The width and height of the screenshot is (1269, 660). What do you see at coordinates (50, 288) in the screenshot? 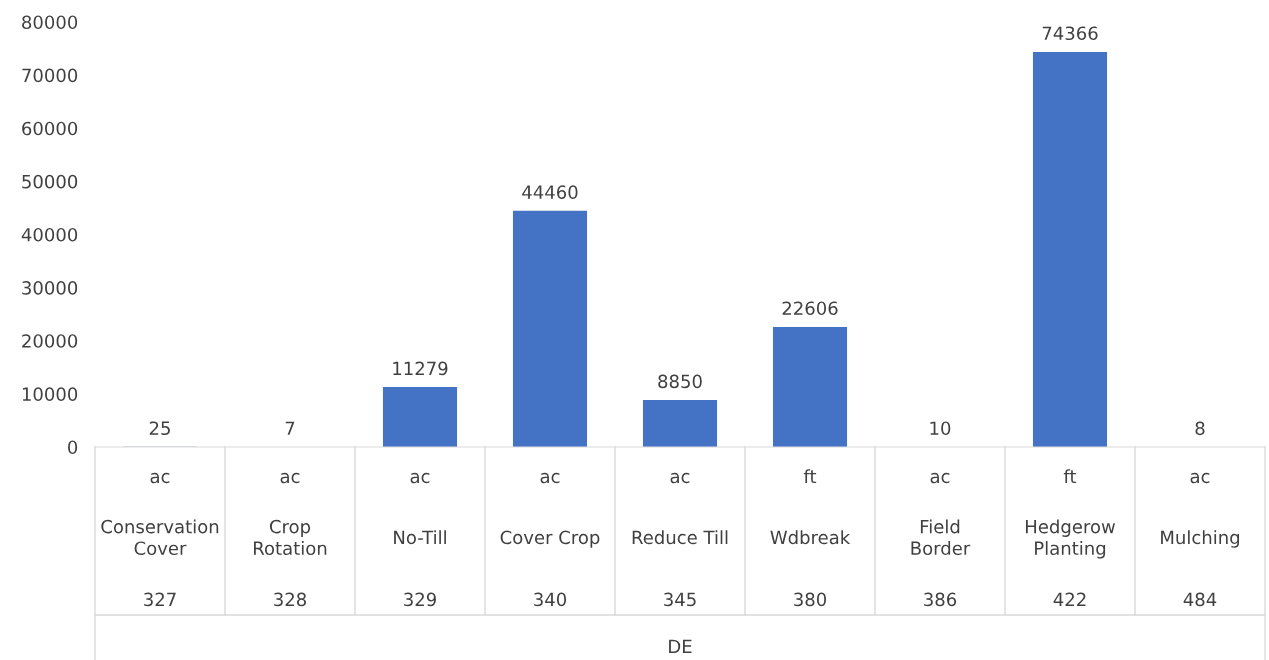
I see `y-tick-label: 30000` at bounding box center [50, 288].